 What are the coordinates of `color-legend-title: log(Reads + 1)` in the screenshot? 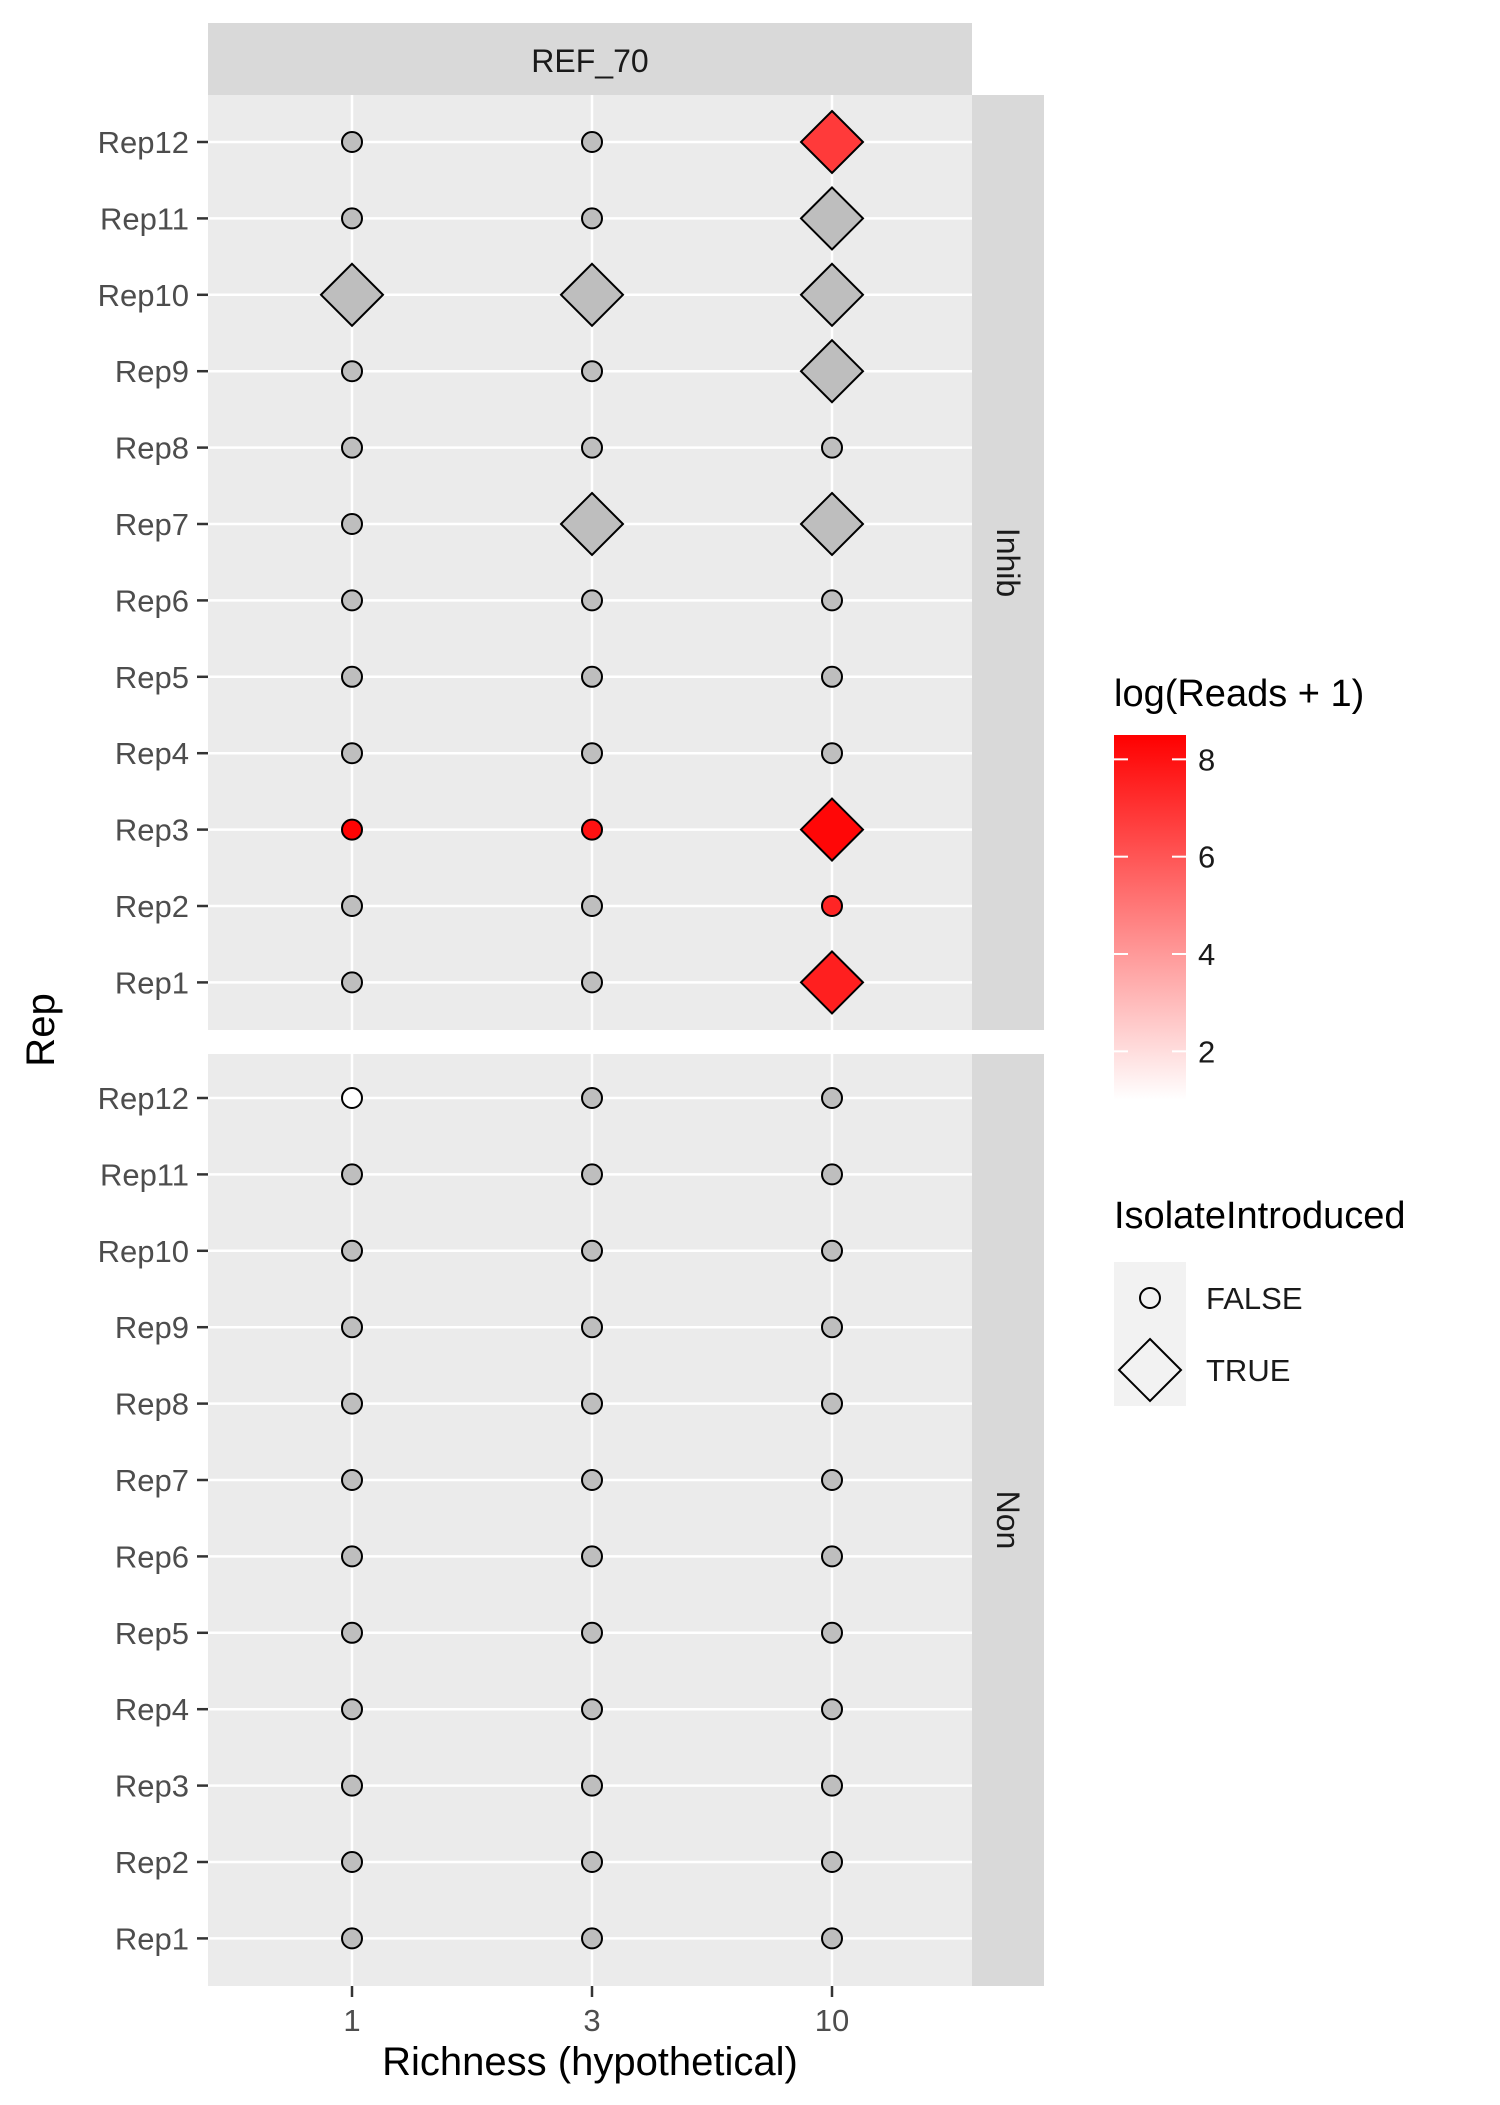 It's located at (1239, 694).